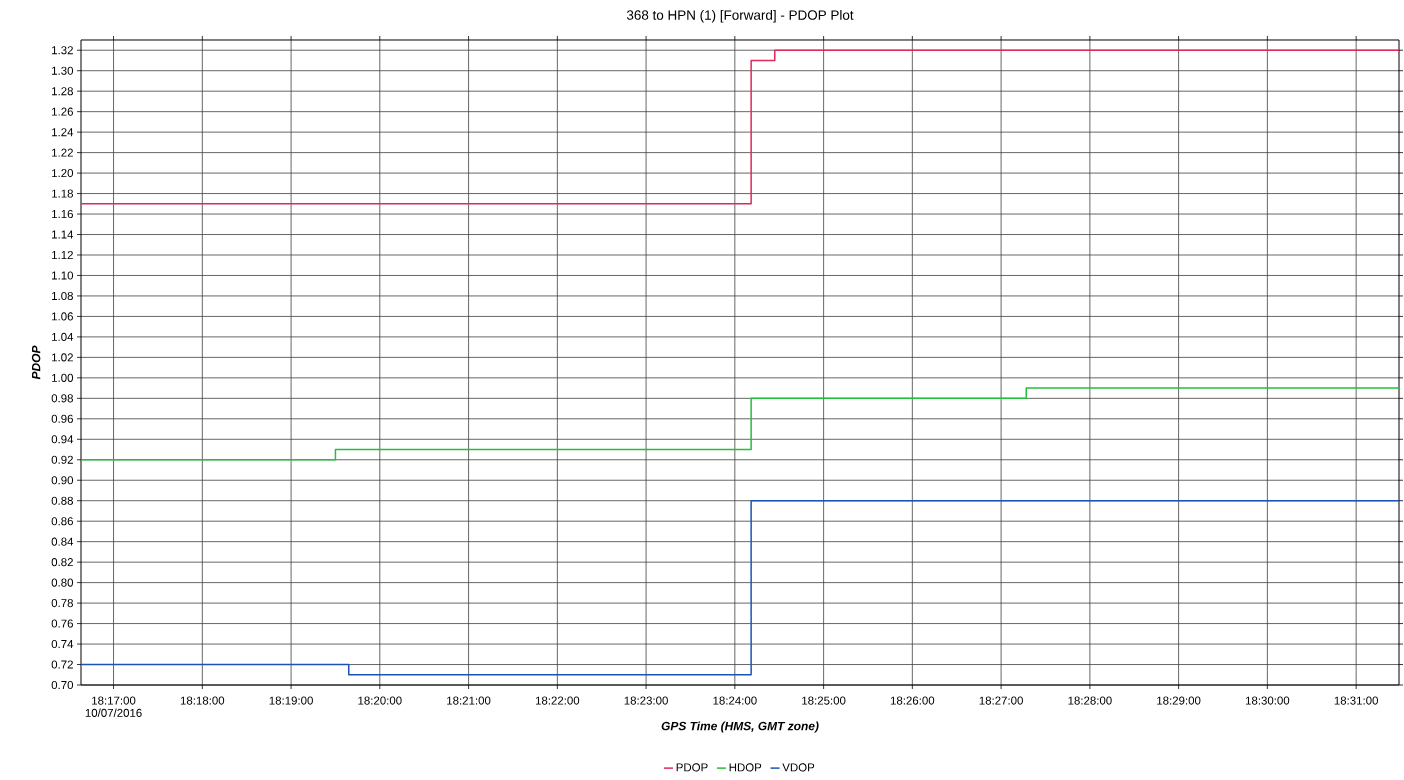 Image resolution: width=1404 pixels, height=780 pixels. I want to click on y-tick-label: 1.02, so click(62, 357).